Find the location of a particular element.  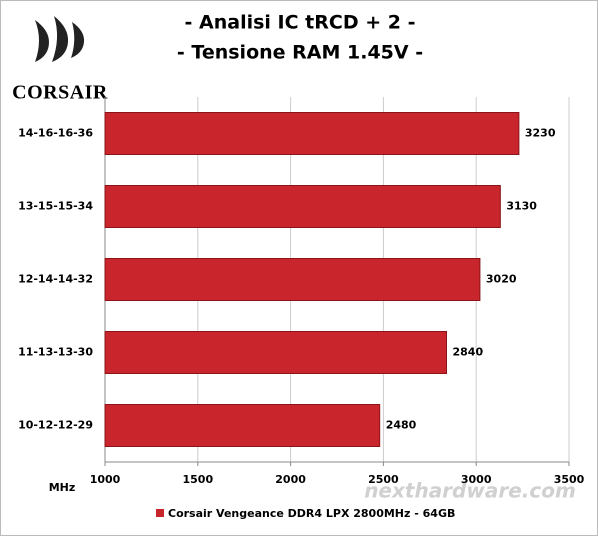

x-axis-label: MHz is located at coordinates (62, 487).